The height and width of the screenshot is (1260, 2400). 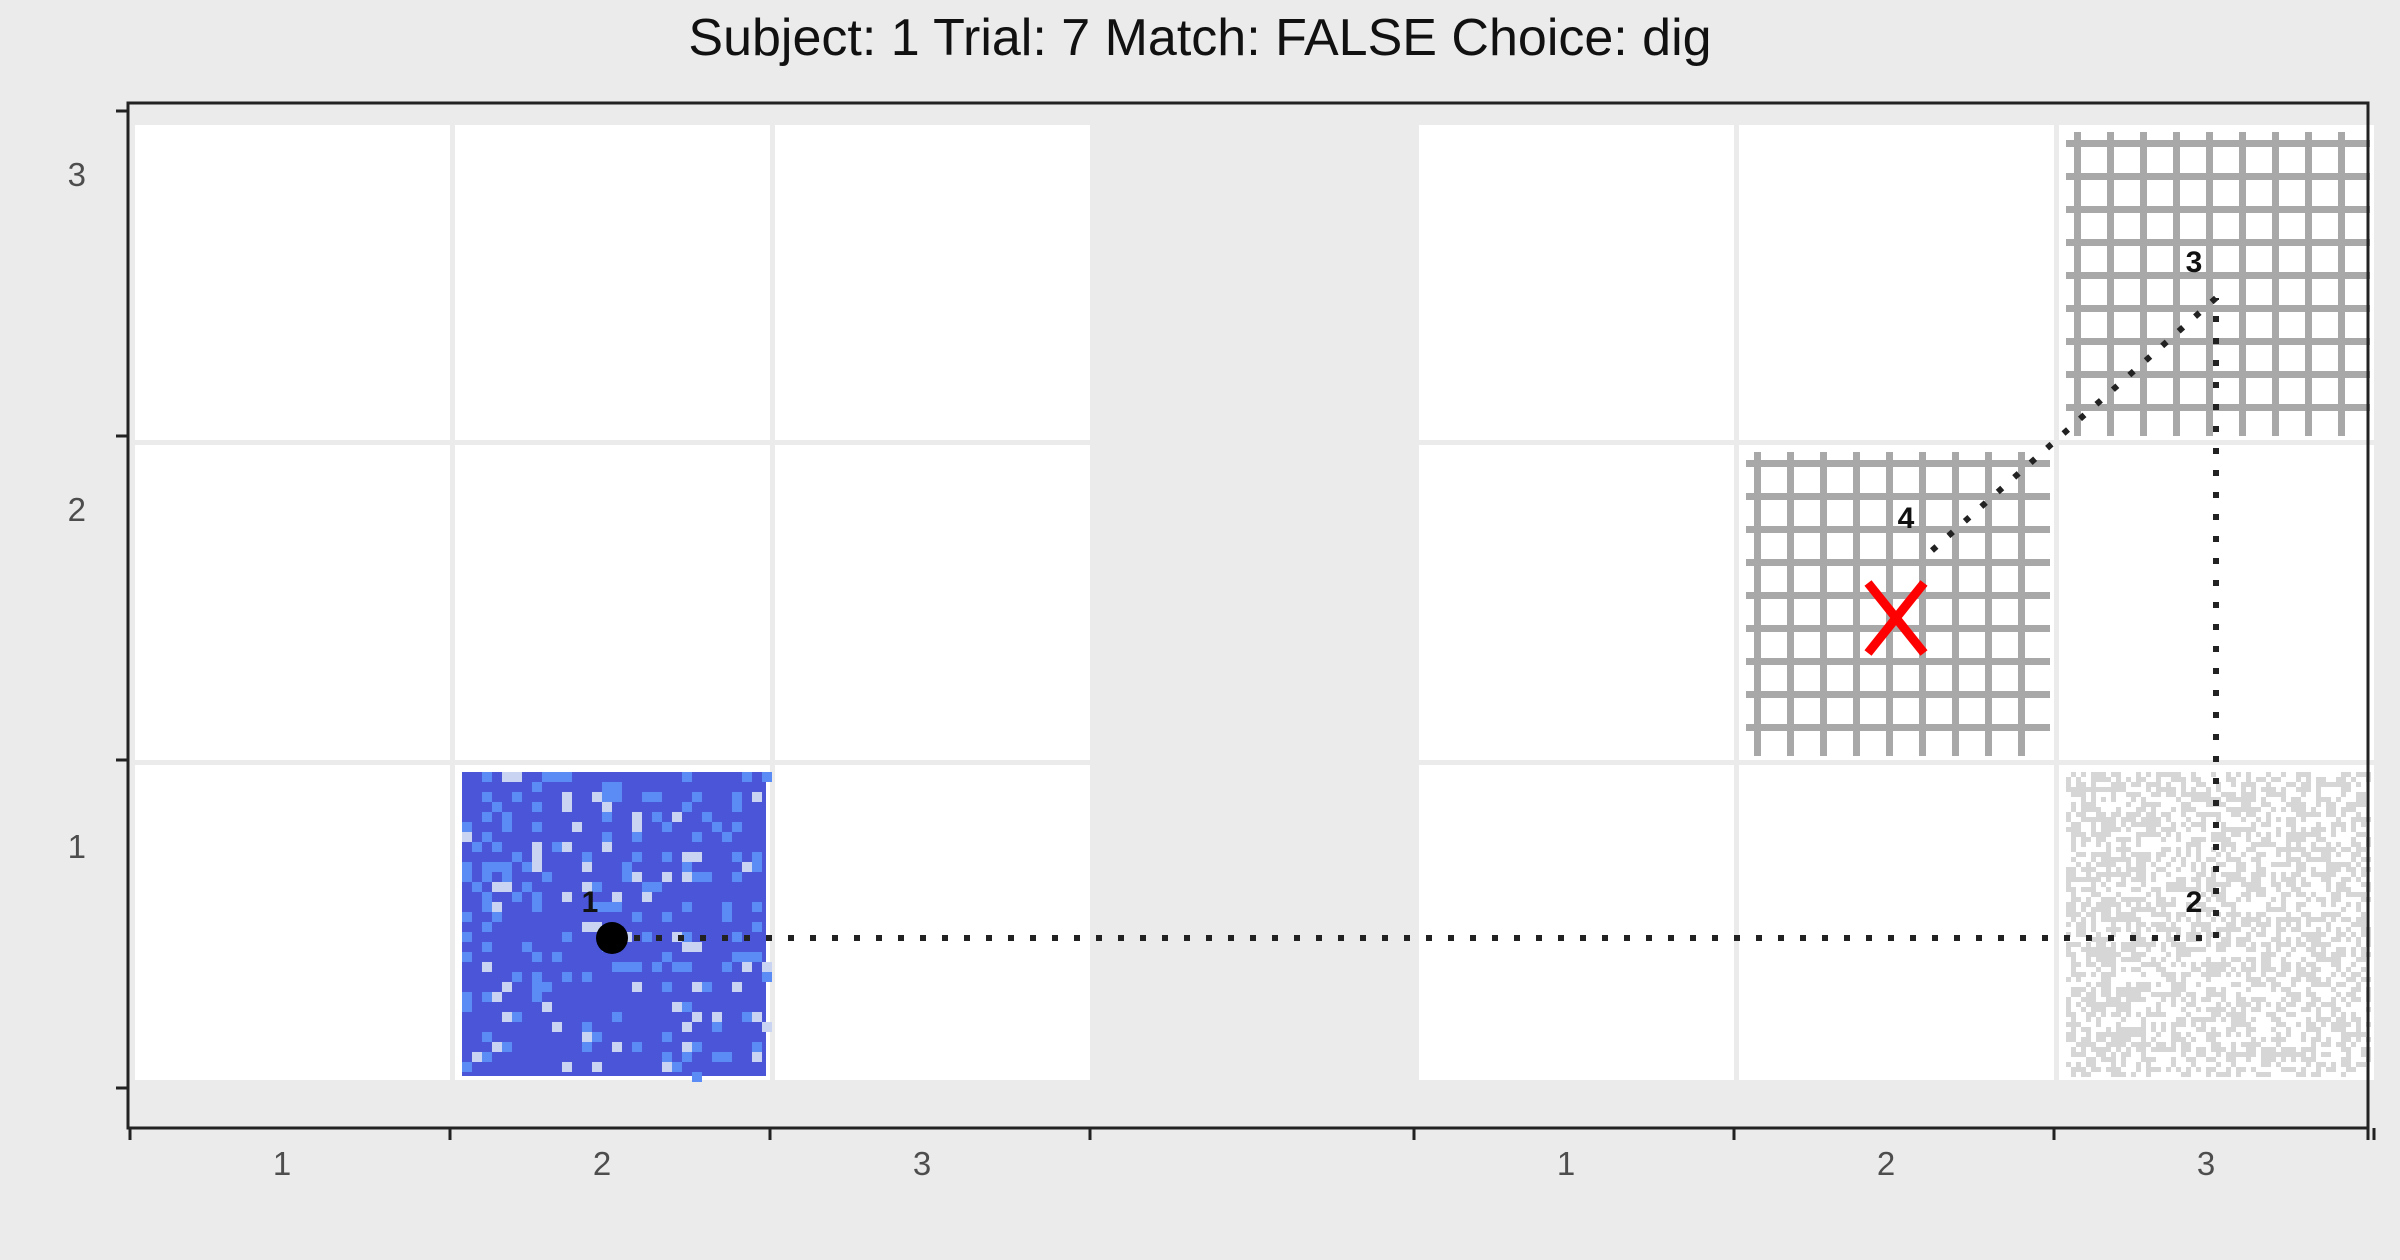 I want to click on grid-cell, so click(x=1896, y=282).